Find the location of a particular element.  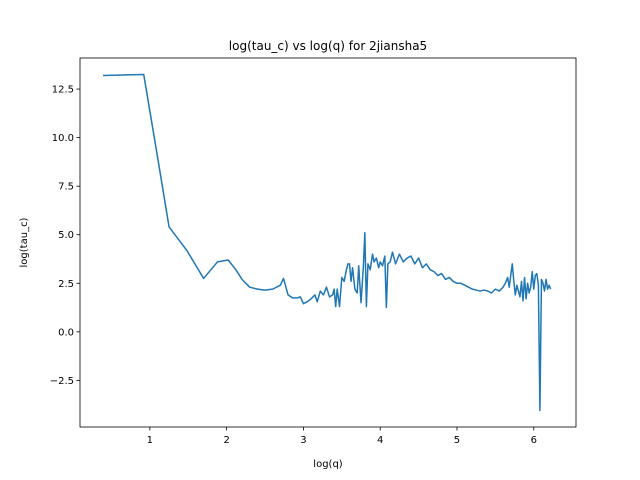

x-tick-label: 6 is located at coordinates (534, 440).